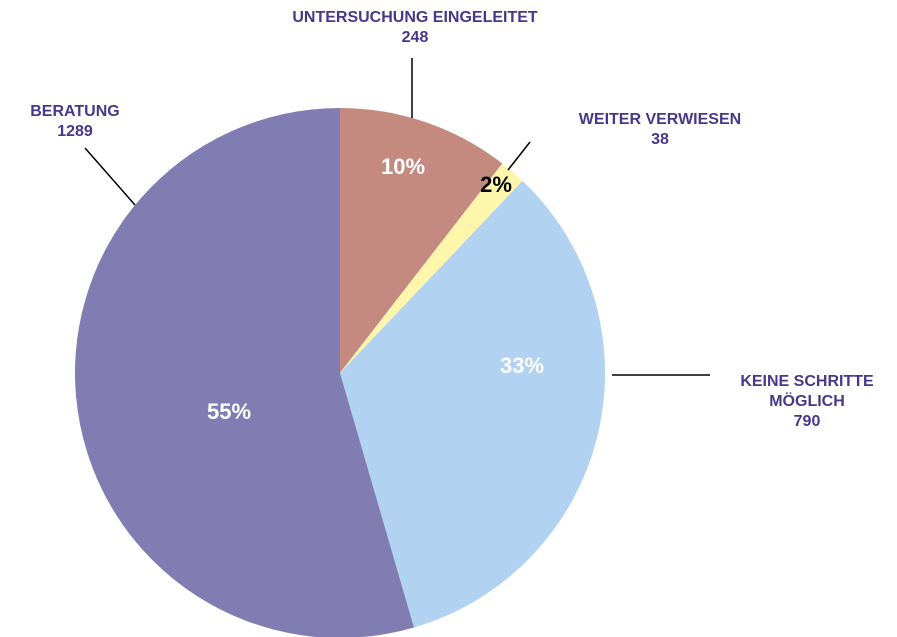  I want to click on percent-label: 55%, so click(229, 411).